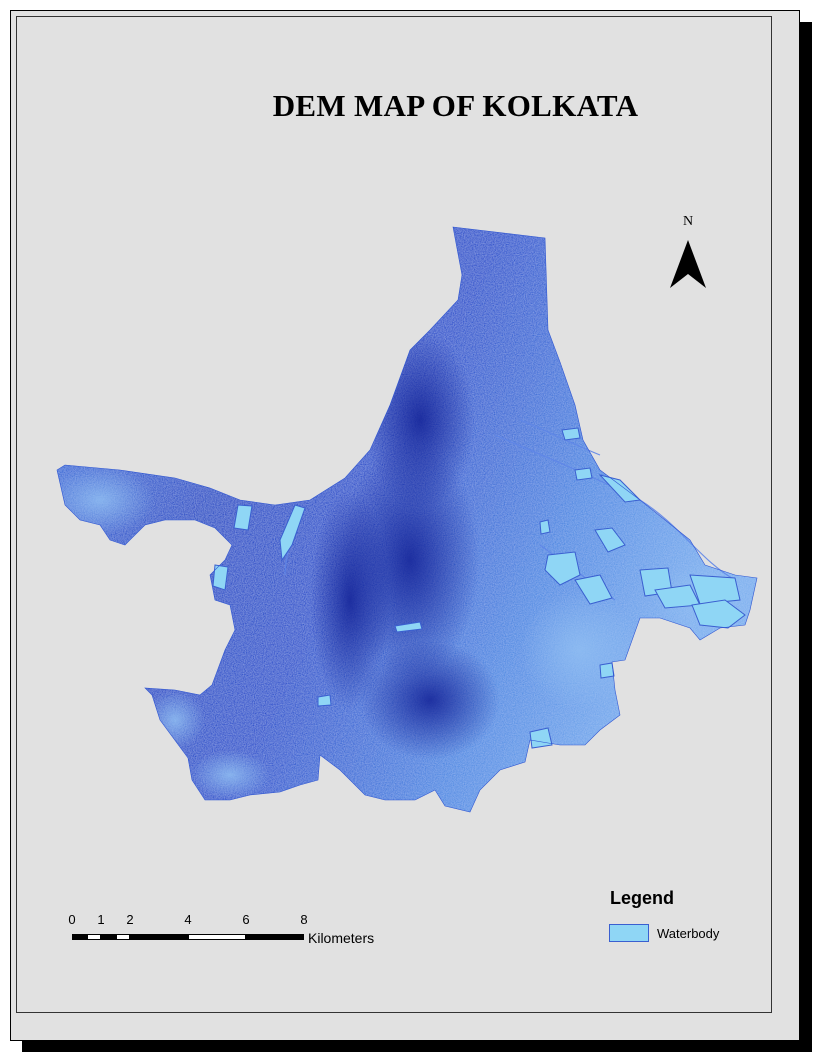 The height and width of the screenshot is (1056, 816). I want to click on scale-tick-2: 2, so click(130, 919).